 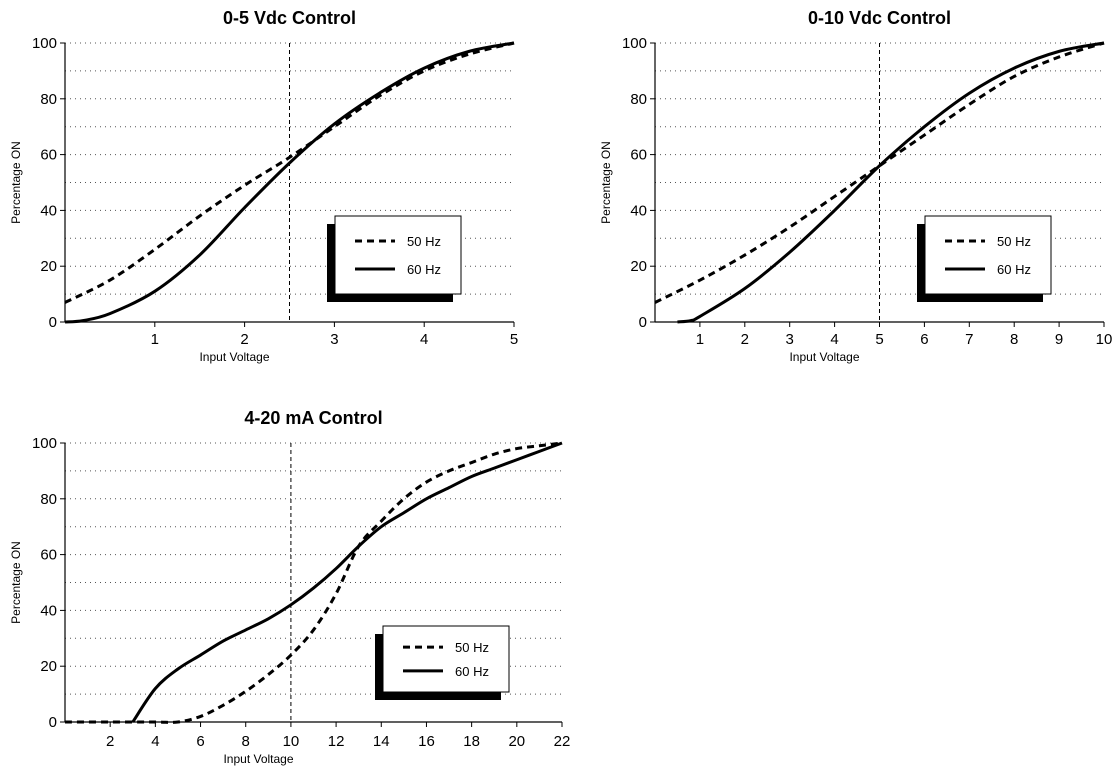 What do you see at coordinates (381, 741) in the screenshot?
I see `x-tick-label: 14` at bounding box center [381, 741].